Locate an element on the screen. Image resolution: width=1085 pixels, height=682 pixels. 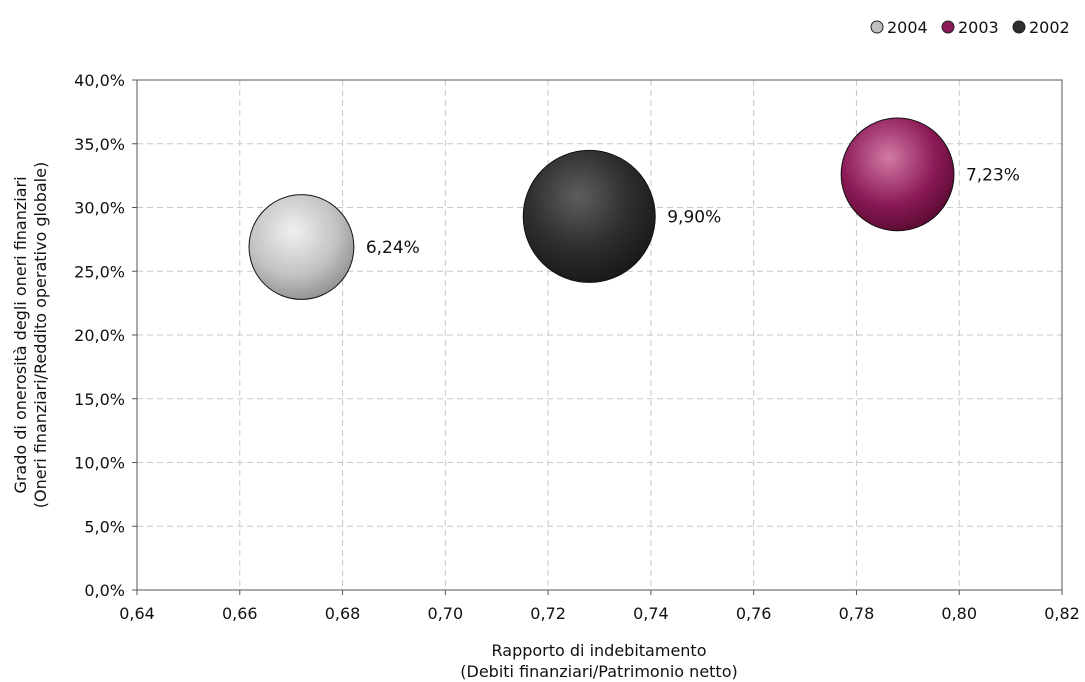
legend-label-2003: 2003 is located at coordinates (978, 27).